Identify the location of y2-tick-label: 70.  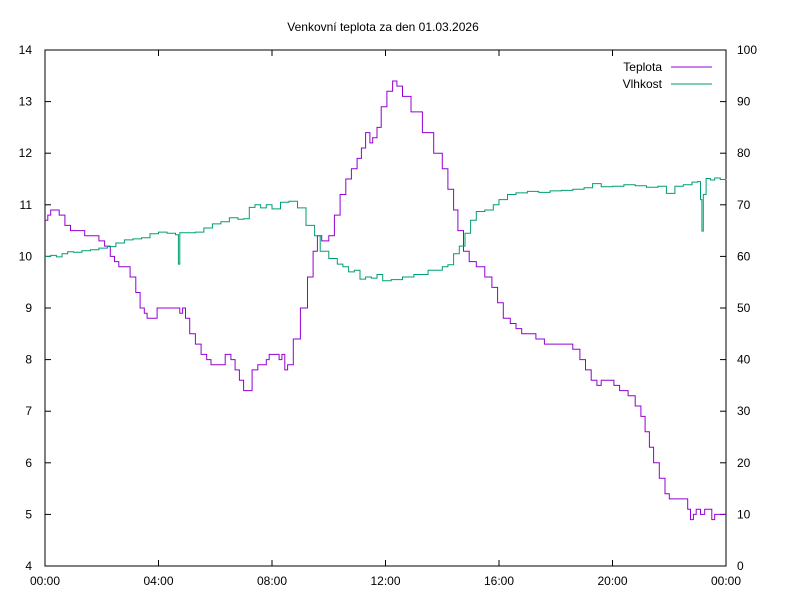
(744, 205).